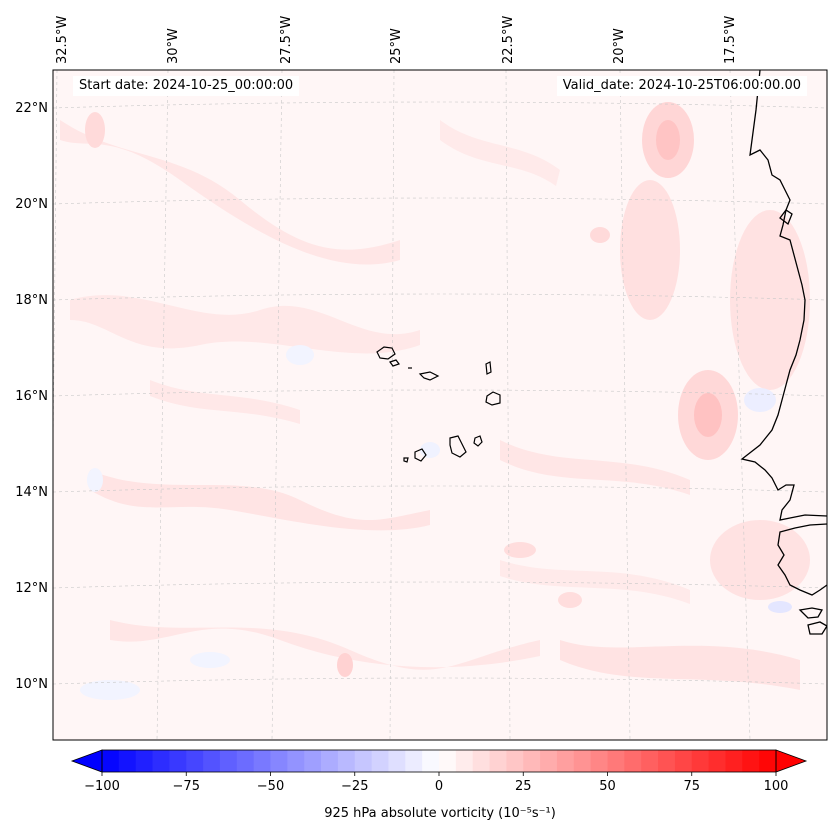  What do you see at coordinates (31, 108) in the screenshot?
I see `lat-label: 22°N` at bounding box center [31, 108].